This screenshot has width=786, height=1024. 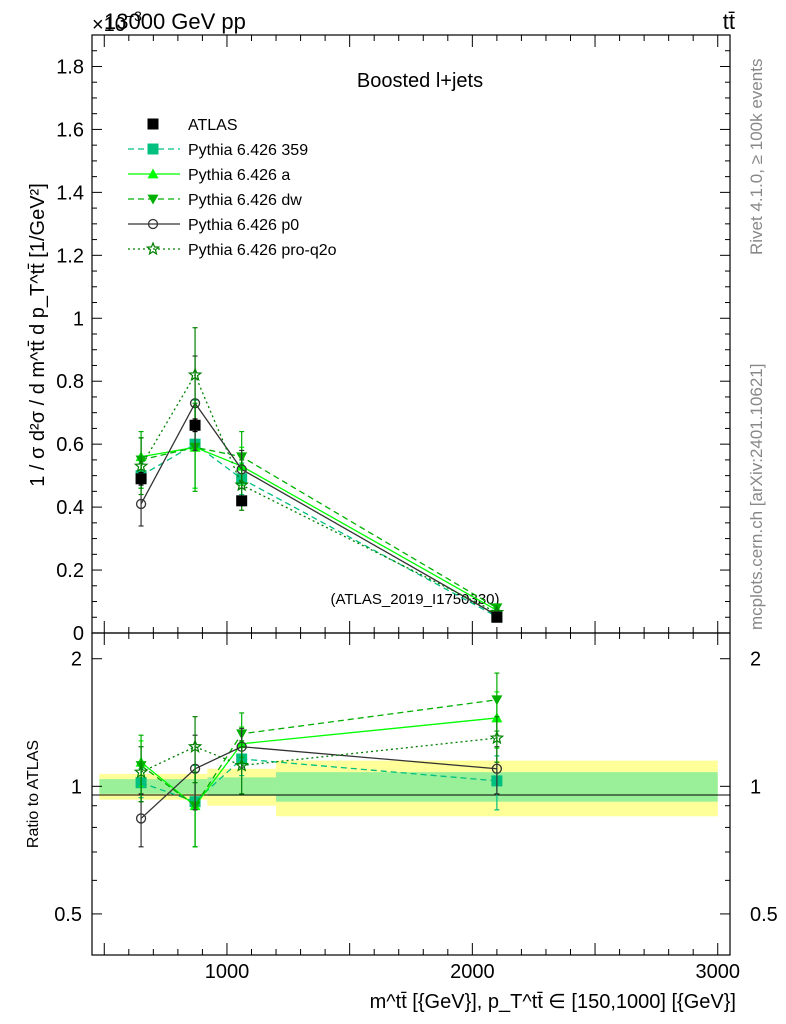 What do you see at coordinates (213, 125) in the screenshot?
I see `legend-label: ATLAS` at bounding box center [213, 125].